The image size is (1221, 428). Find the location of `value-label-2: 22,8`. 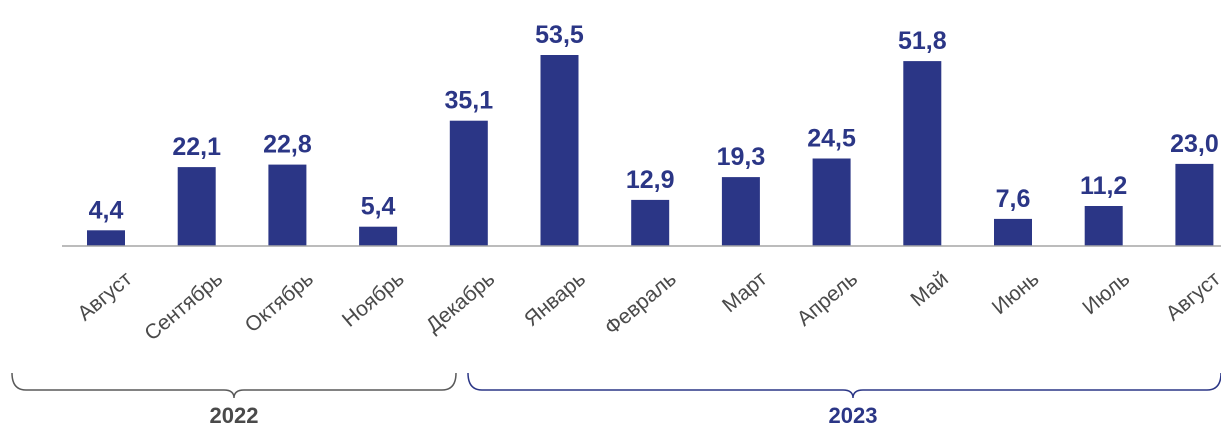

value-label-2: 22,8 is located at coordinates (287, 145).